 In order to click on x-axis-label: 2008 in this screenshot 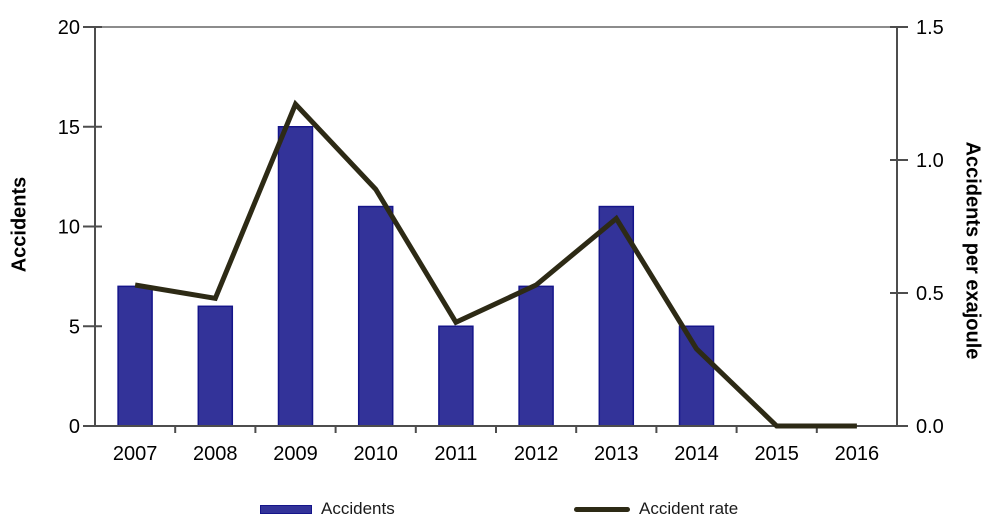, I will do `click(215, 454)`.